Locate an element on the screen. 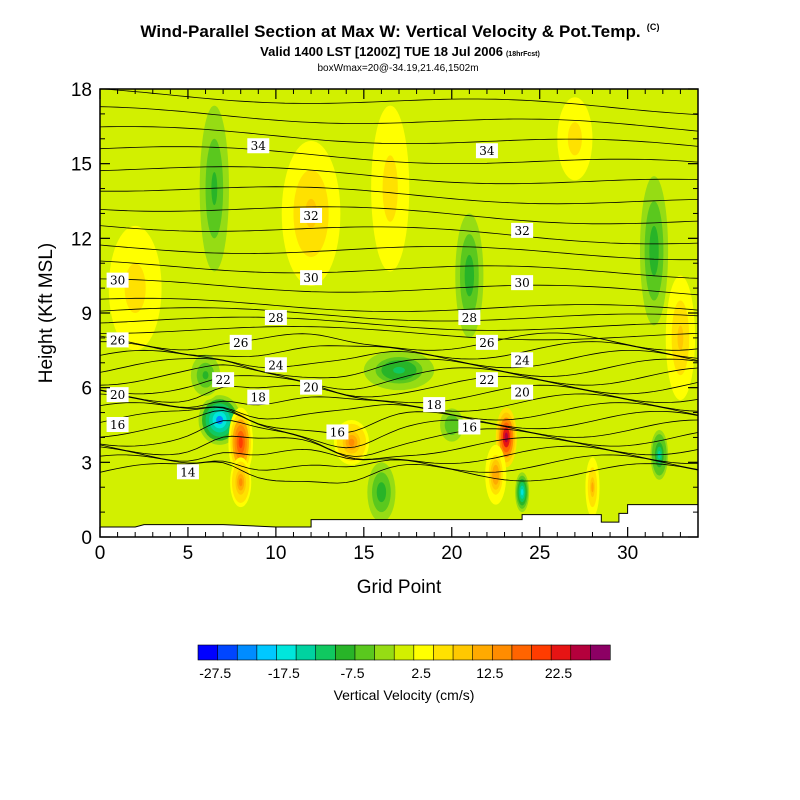 This screenshot has width=800, height=800. y-axis-label: Height (Kft MSL) is located at coordinates (46, 313).